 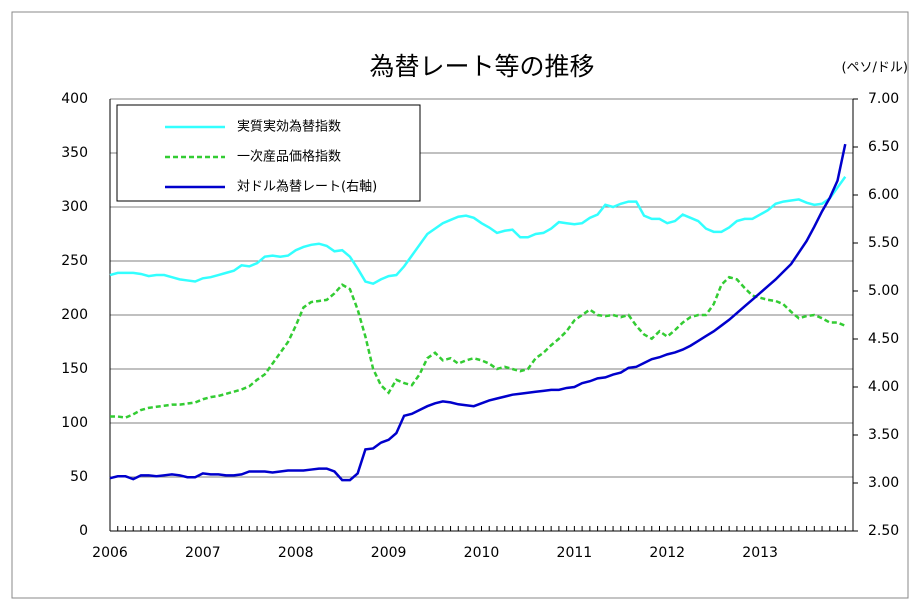 I want to click on series-line, so click(x=478, y=231).